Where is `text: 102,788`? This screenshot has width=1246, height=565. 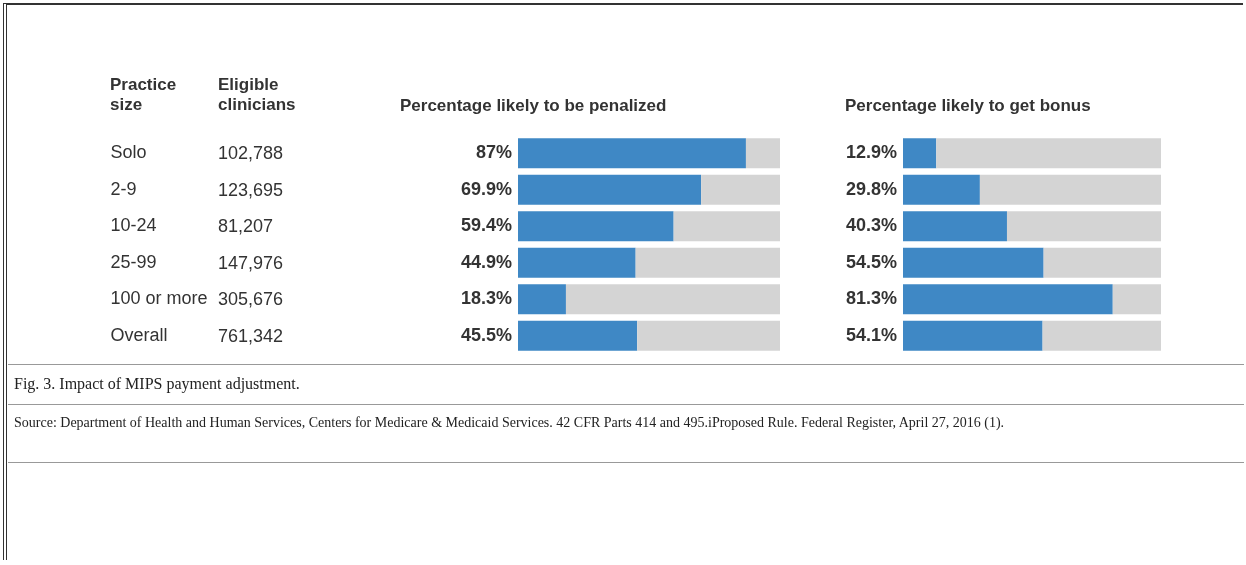
text: 102,788 is located at coordinates (251, 153).